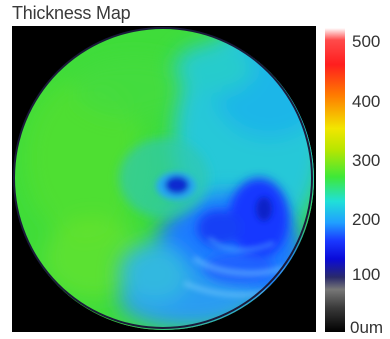 The width and height of the screenshot is (390, 339). What do you see at coordinates (366, 219) in the screenshot?
I see `colorbar-tick-200: 200` at bounding box center [366, 219].